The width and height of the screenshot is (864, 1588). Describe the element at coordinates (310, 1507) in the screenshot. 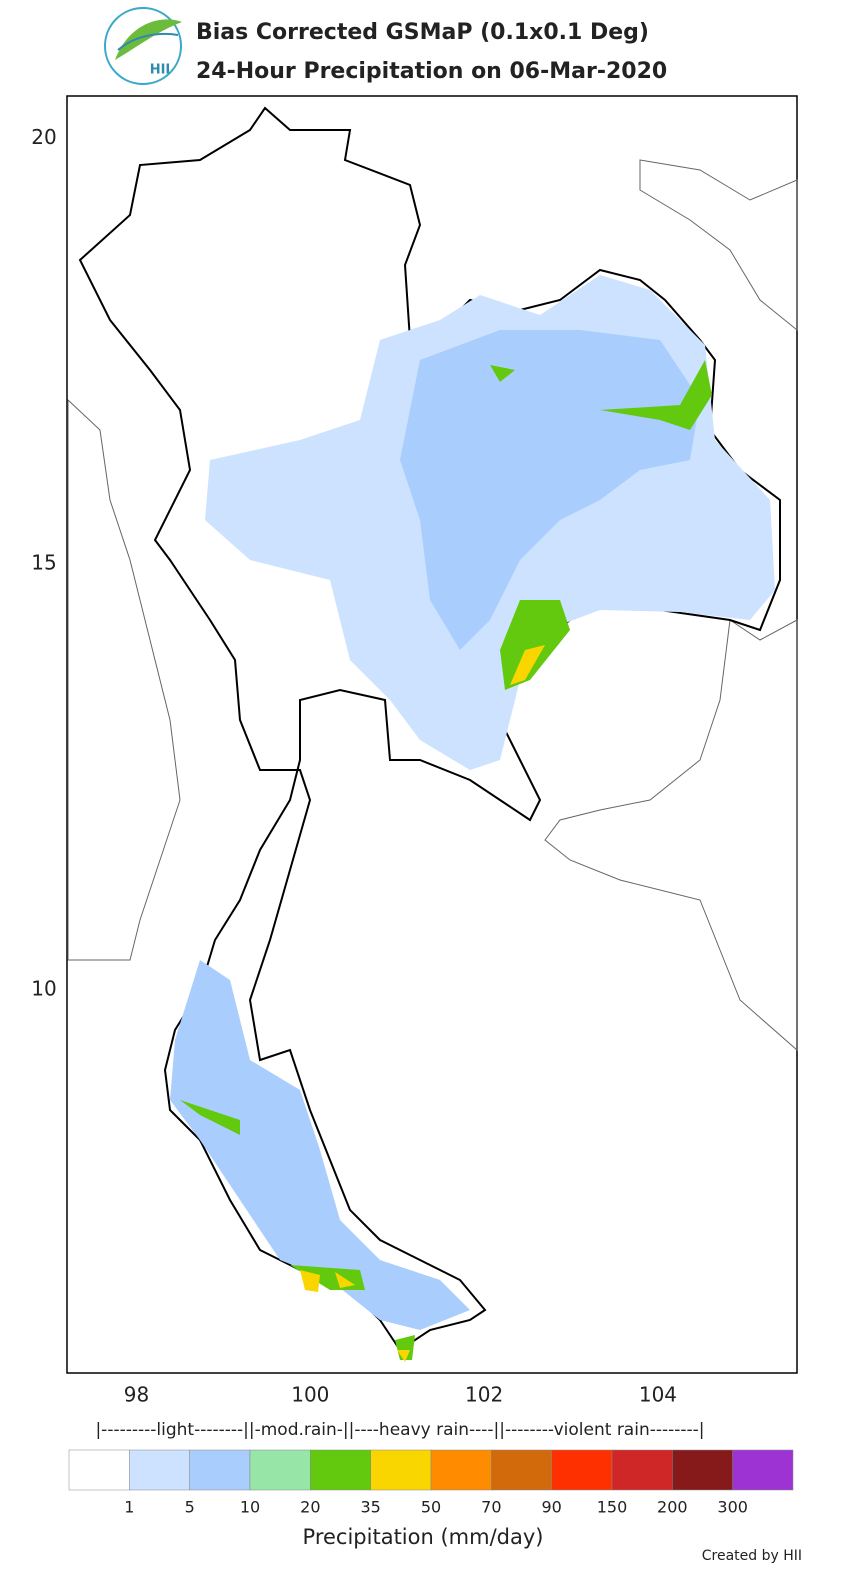

I see `colorbar-tick-label: 20` at that location.